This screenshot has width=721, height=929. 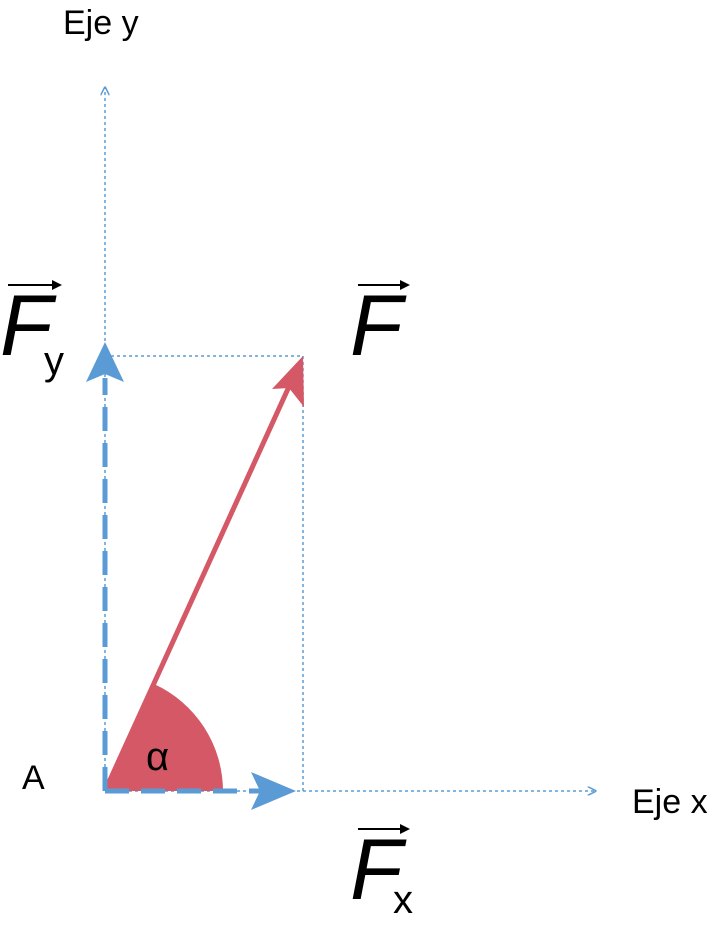 I want to click on angle-label: α, so click(x=157, y=757).